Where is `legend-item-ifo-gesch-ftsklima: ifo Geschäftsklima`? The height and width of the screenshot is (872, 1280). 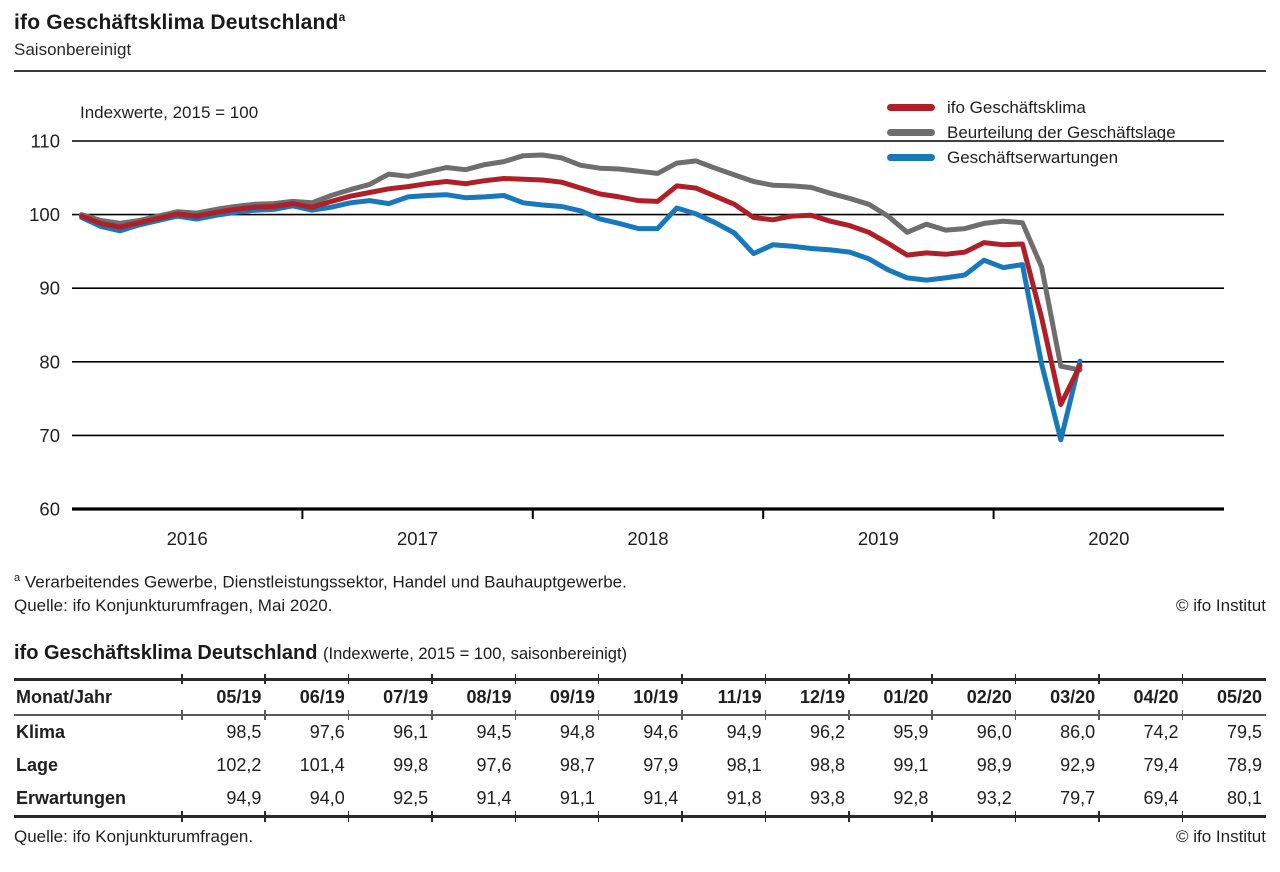 legend-item-ifo-gesch-ftsklima: ifo Geschäftsklima is located at coordinates (1031, 107).